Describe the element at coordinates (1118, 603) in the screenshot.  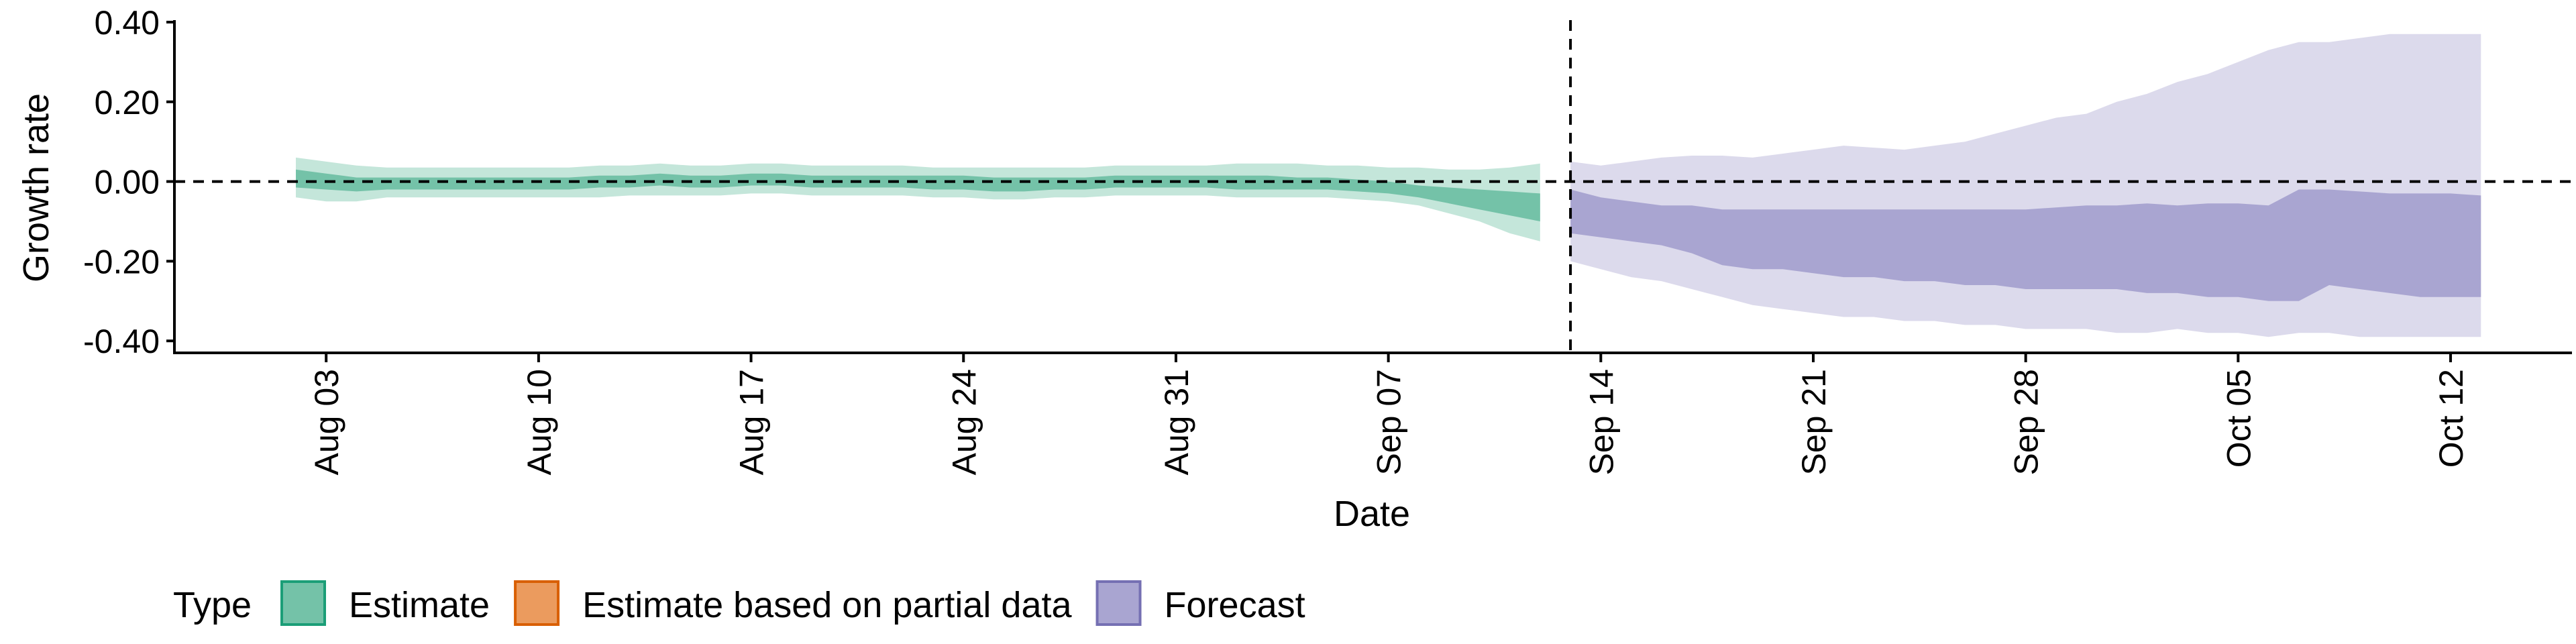
I see `legend-swatch-forecast` at that location.